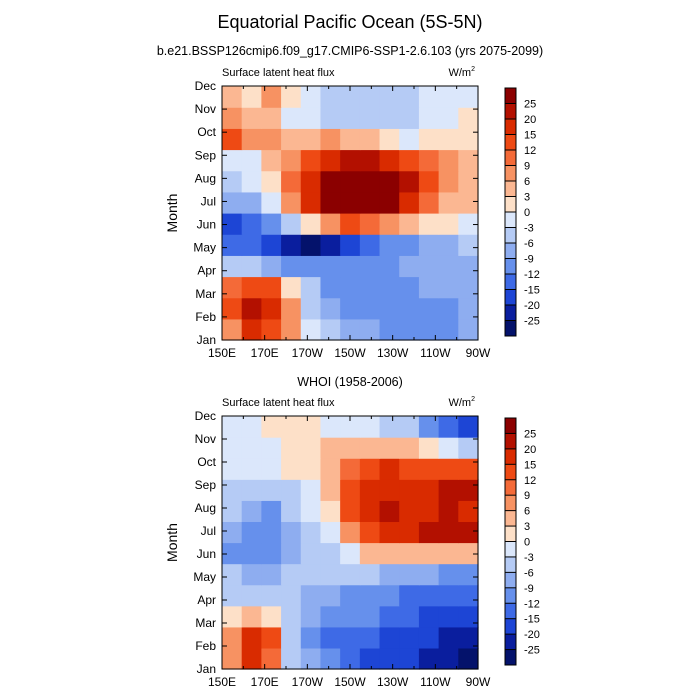  I want to click on y-tick-label: Nov, so click(205, 439).